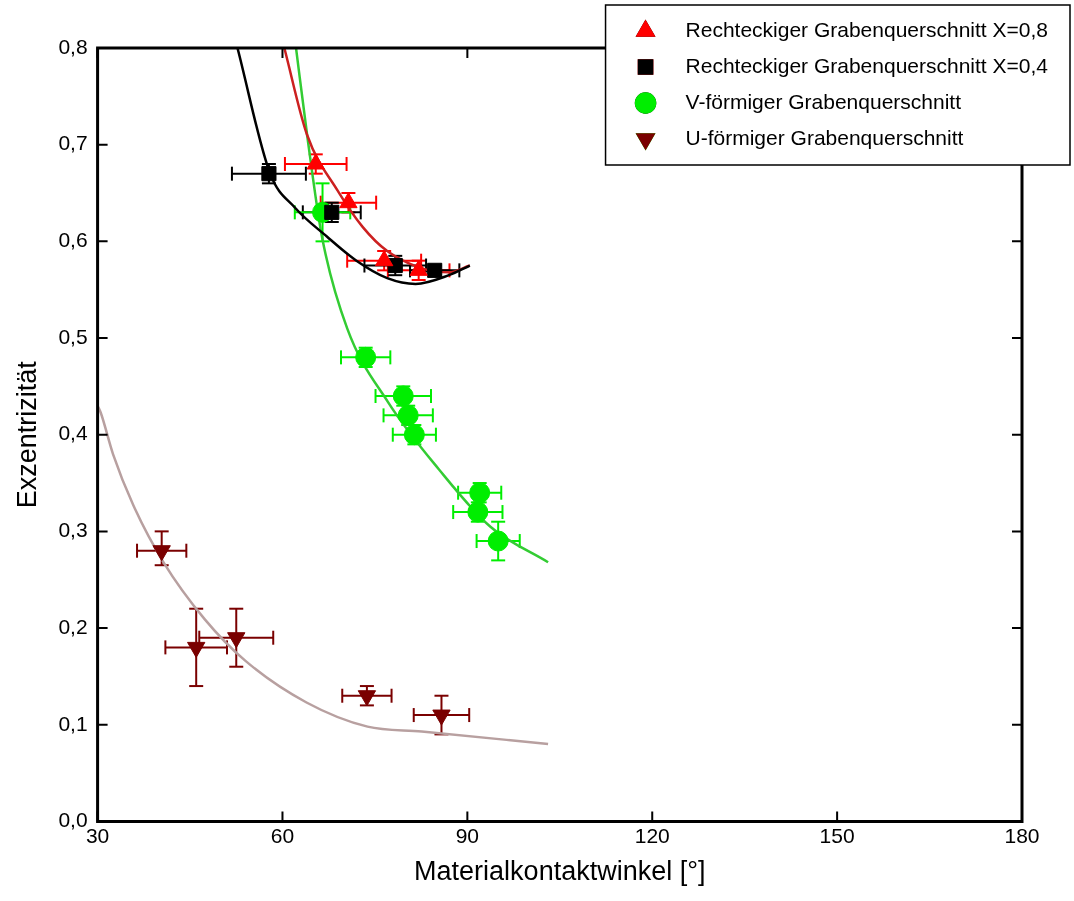  I want to click on x-tick-label: 180, so click(1022, 835).